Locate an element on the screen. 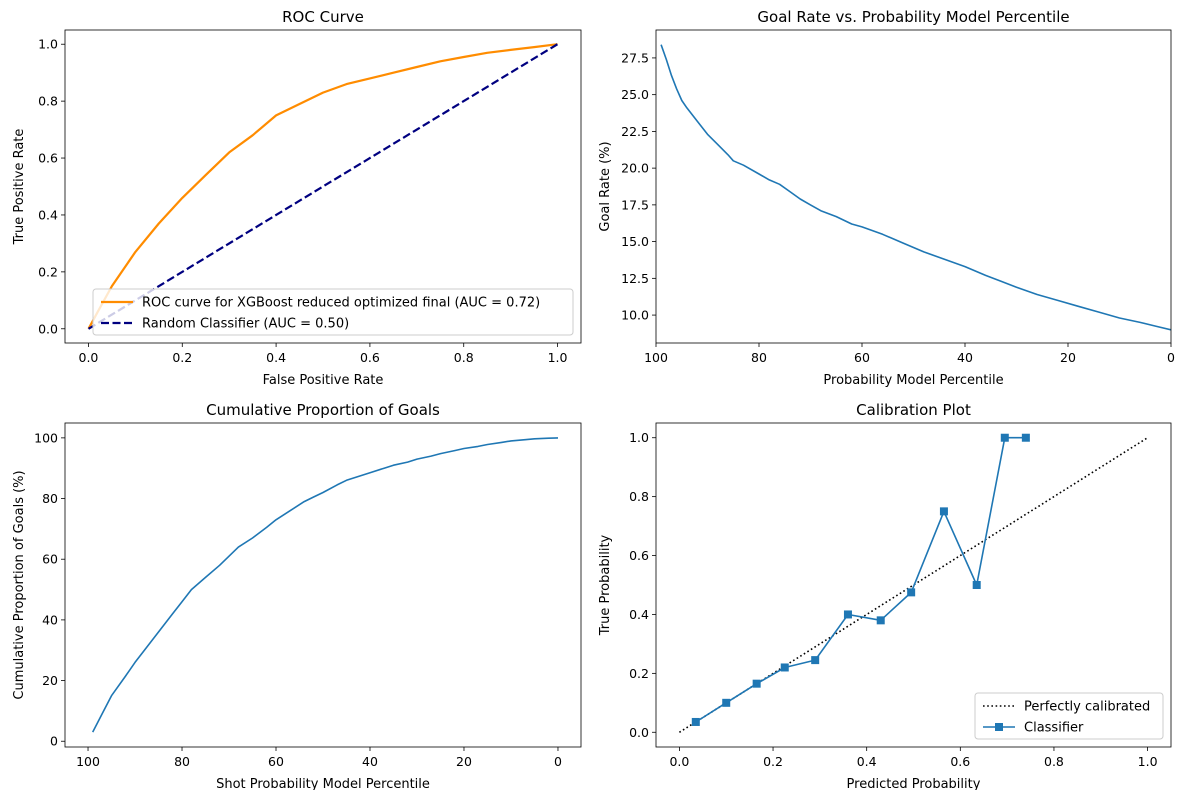 Image resolution: width=1185 pixels, height=790 pixels. y-axis-label: True Probability is located at coordinates (605, 585).